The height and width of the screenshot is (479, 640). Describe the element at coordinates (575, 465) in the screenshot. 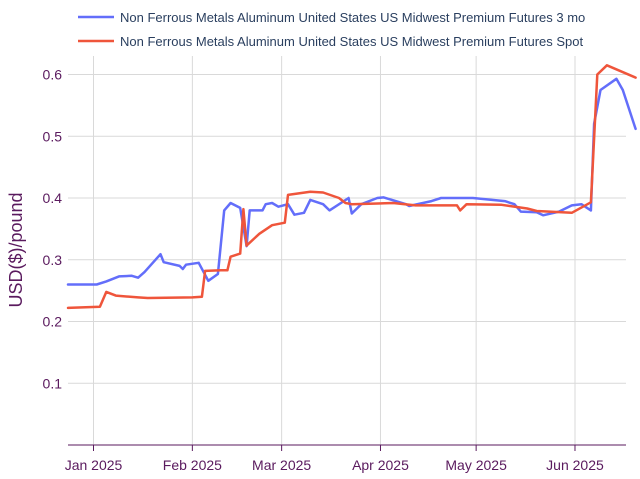

I see `x-tick-label: Jun 2025` at that location.